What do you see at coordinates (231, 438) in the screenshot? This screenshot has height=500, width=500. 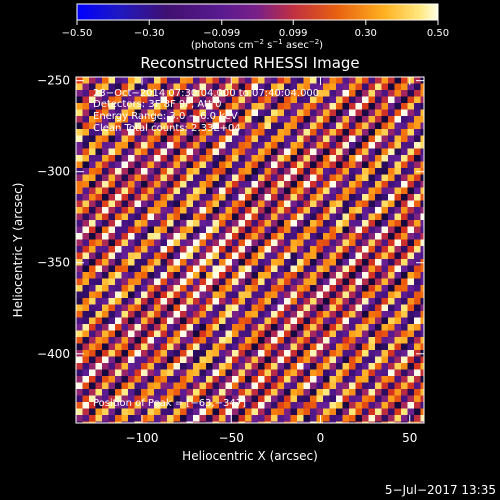 I see `x-tick-label: −50` at bounding box center [231, 438].